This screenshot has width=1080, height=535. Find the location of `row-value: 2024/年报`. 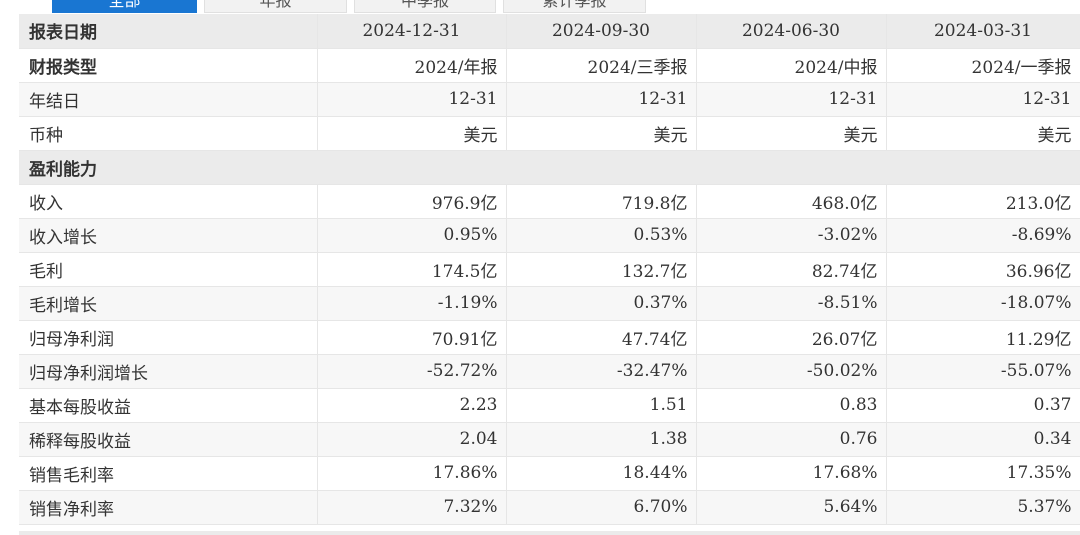

row-value: 2024/年报 is located at coordinates (412, 65).